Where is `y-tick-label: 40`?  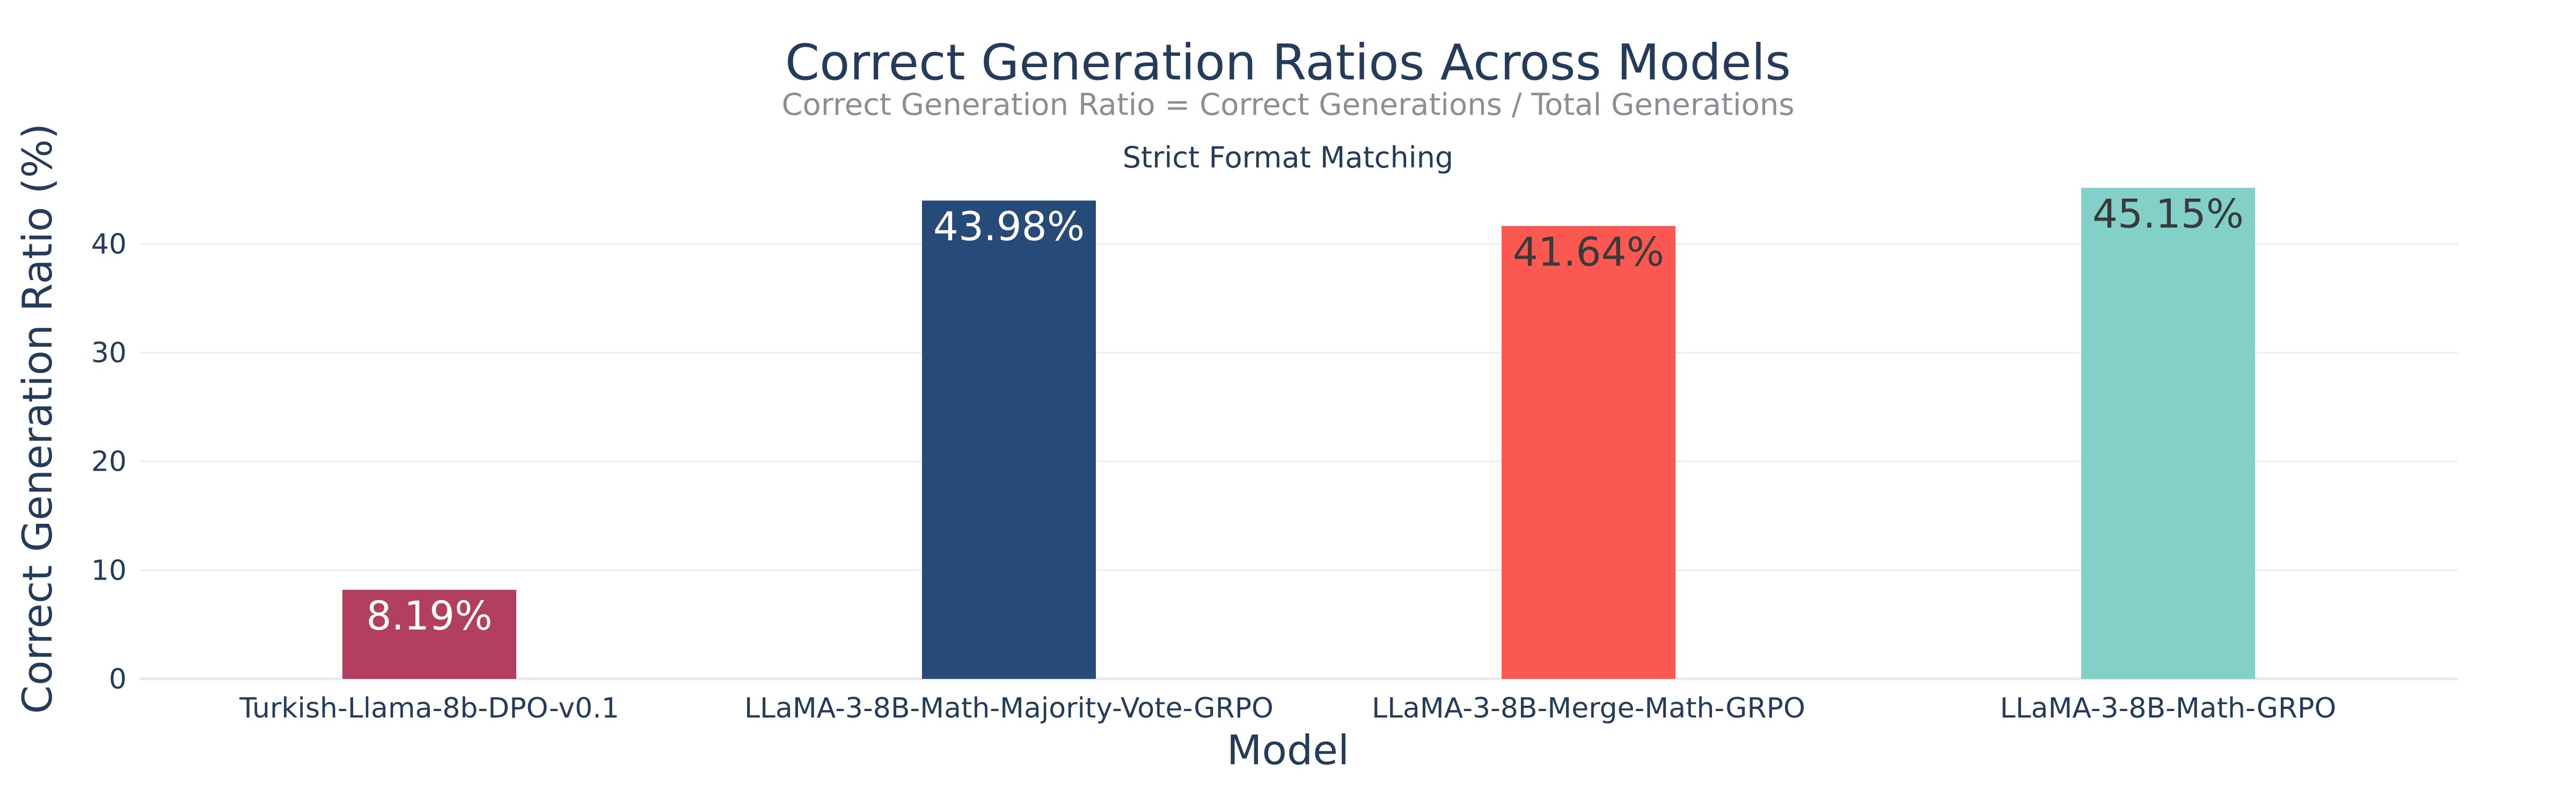
y-tick-label: 40 is located at coordinates (109, 244).